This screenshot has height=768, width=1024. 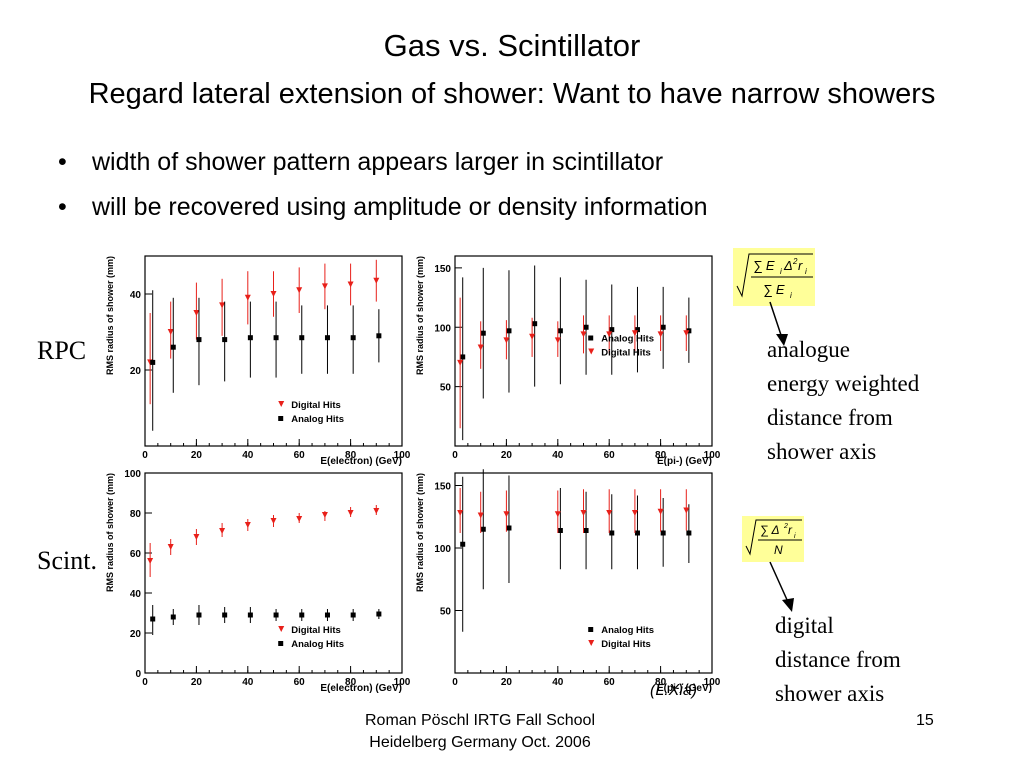 I want to click on digital-formula: ∑ Δ 2 r i N, so click(x=773, y=539).